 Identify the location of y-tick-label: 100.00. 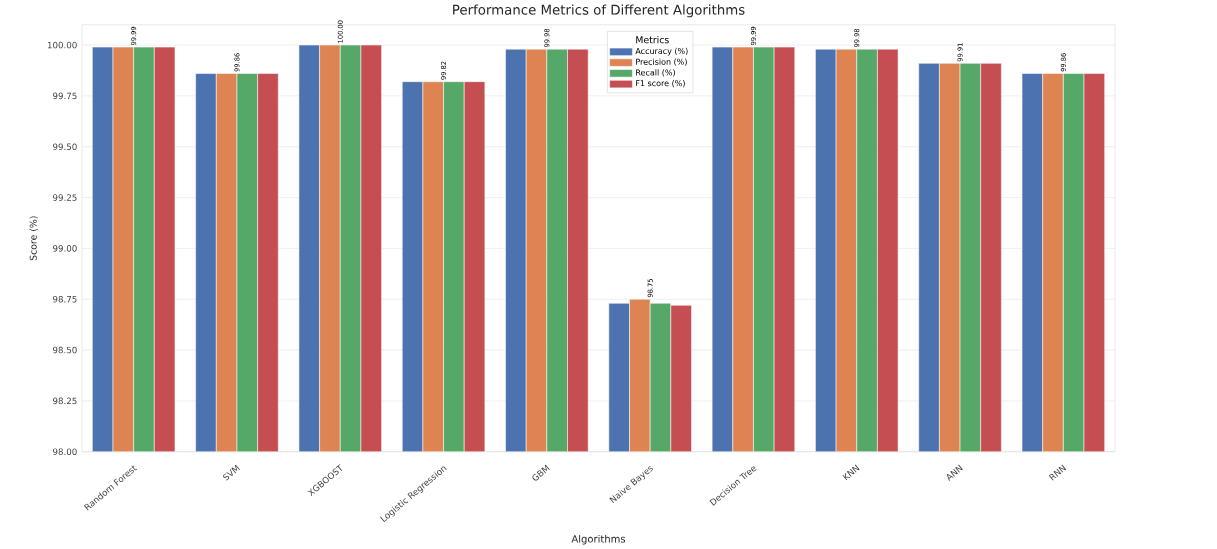
(62, 45).